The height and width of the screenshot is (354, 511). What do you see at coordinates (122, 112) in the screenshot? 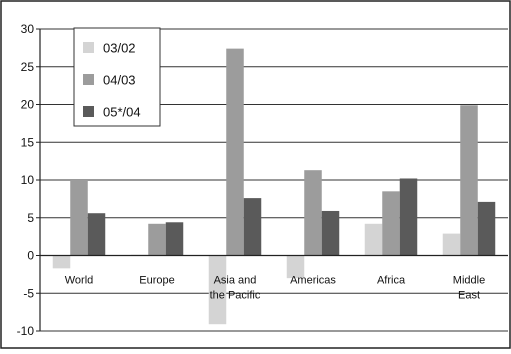
I see `legend-label: 05*/04` at bounding box center [122, 112].